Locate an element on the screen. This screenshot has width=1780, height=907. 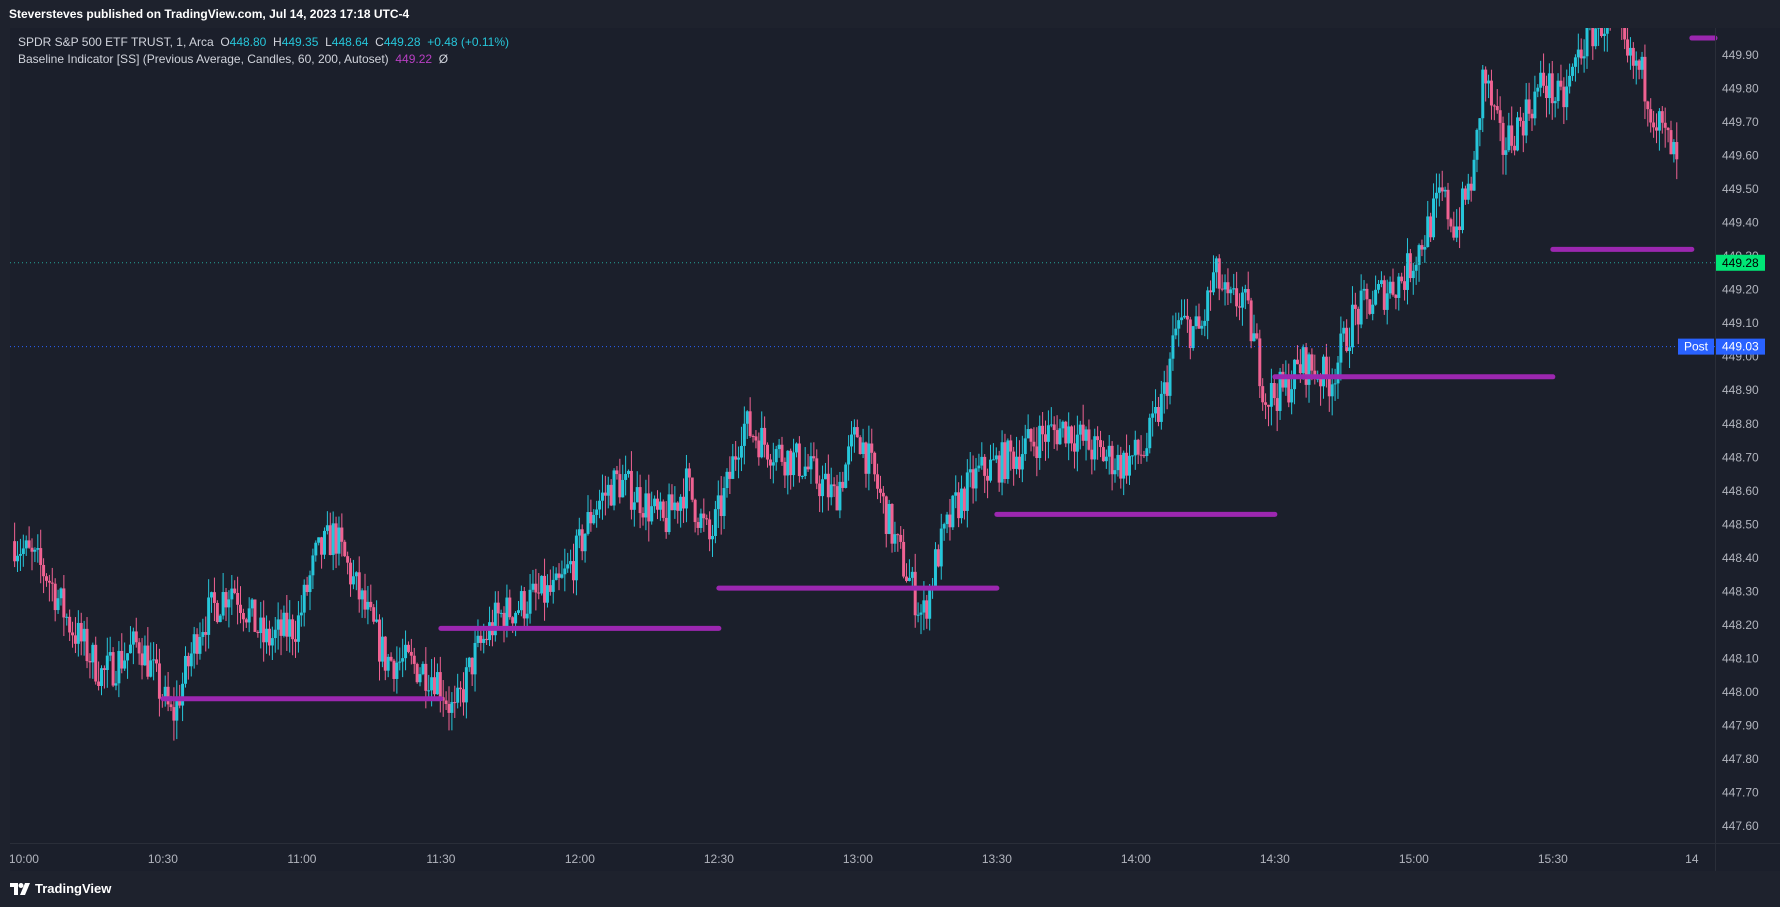
y-tick-label: 448.80 is located at coordinates (1740, 424).